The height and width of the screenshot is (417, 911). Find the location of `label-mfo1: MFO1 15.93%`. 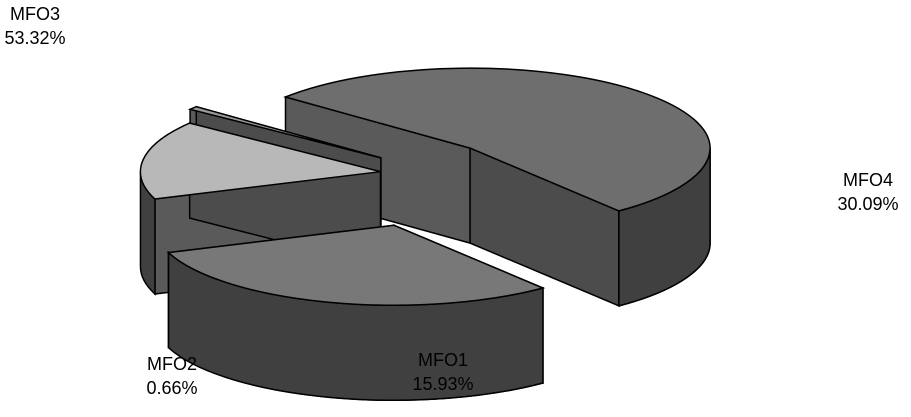

label-mfo1: MFO1 15.93% is located at coordinates (443, 372).